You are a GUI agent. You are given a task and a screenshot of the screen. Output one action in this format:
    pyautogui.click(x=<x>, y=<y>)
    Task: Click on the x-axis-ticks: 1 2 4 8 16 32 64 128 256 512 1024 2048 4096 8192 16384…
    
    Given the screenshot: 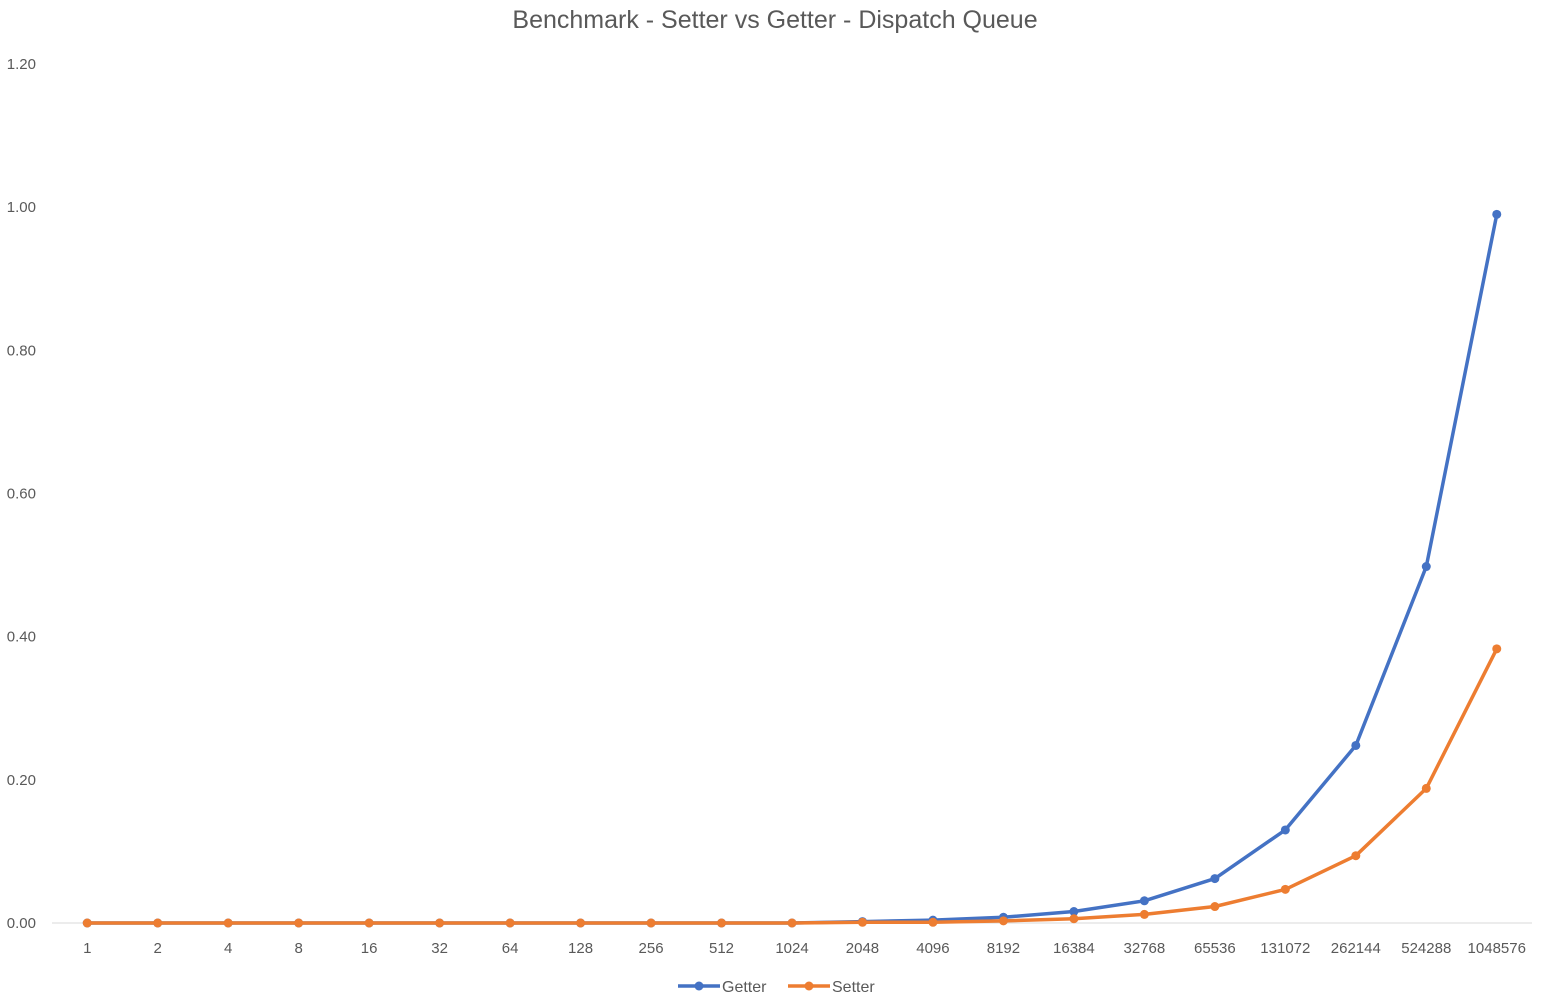 What is the action you would take?
    pyautogui.click(x=804, y=948)
    